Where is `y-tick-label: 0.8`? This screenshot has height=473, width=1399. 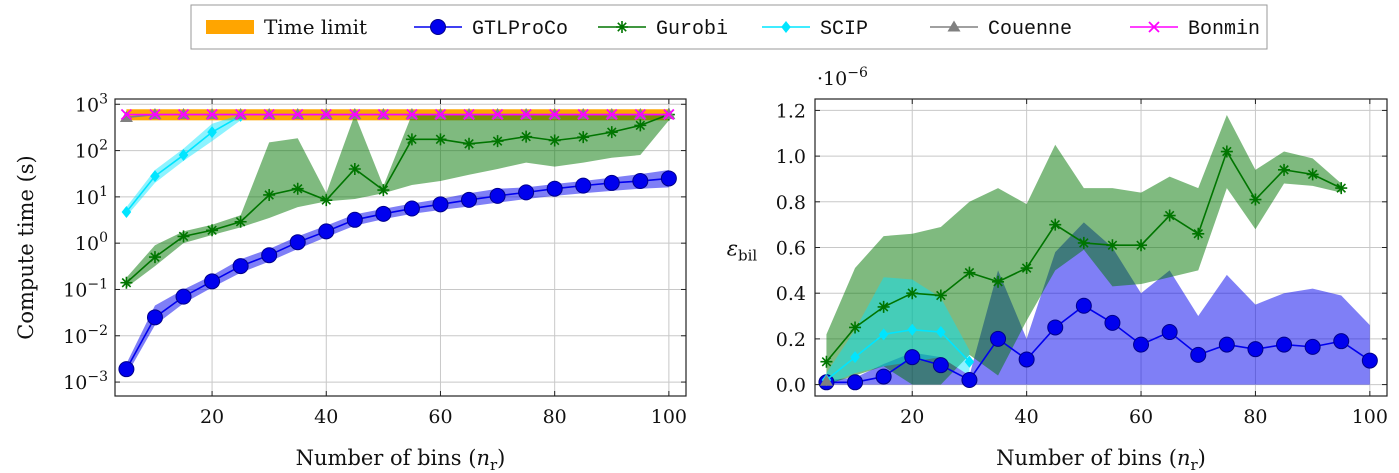
y-tick-label: 0.8 is located at coordinates (791, 203).